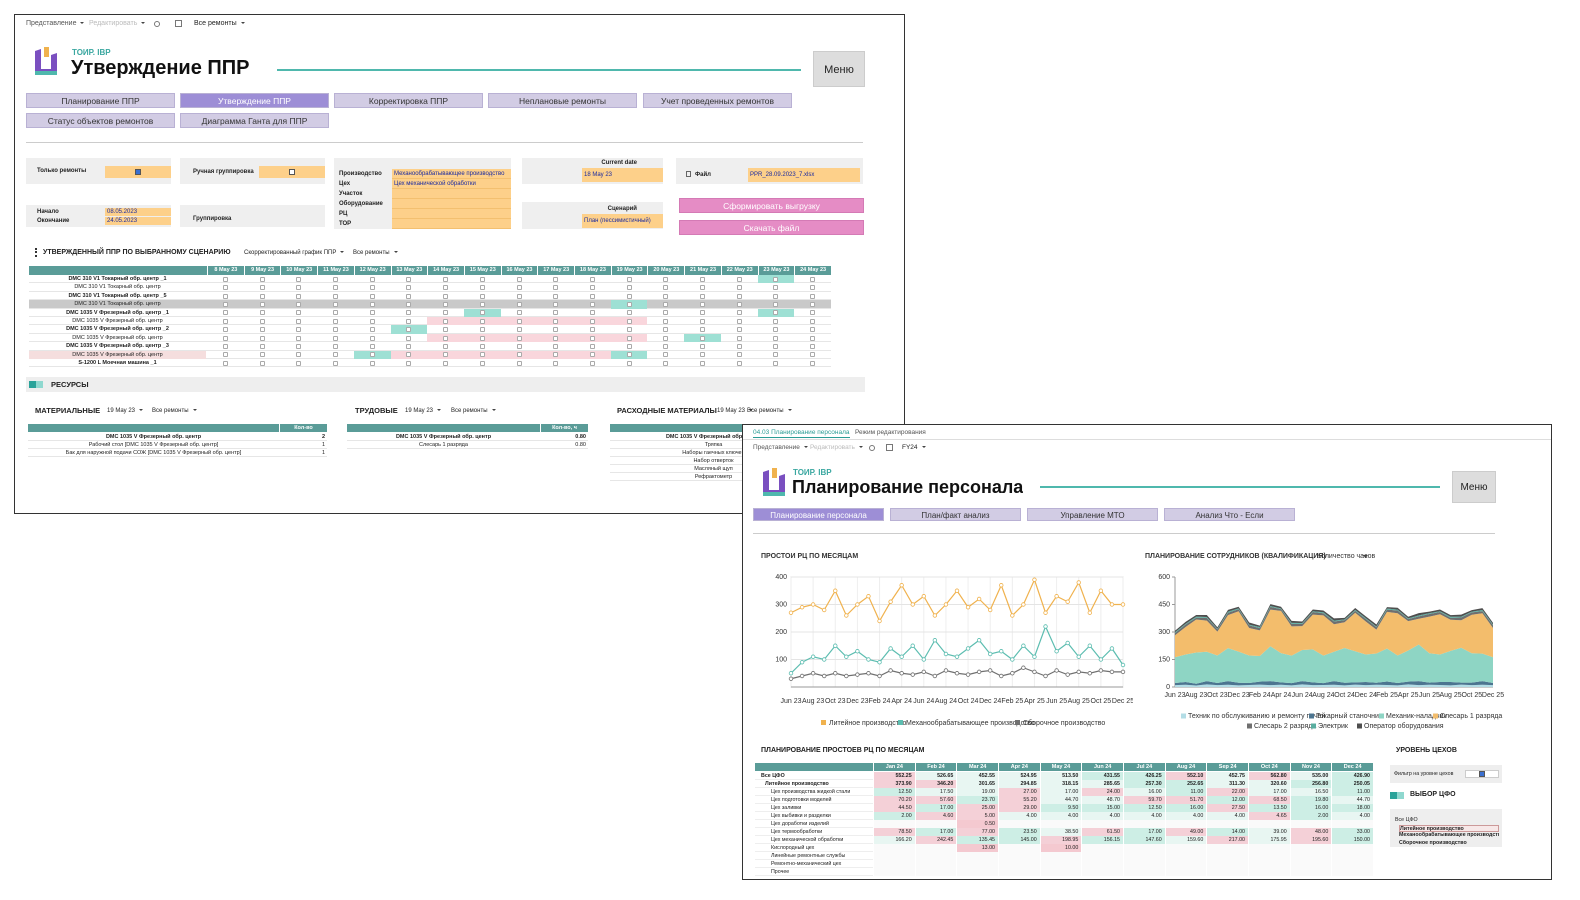 The height and width of the screenshot is (900, 1580). I want to click on resource-date: 19 May 23, so click(735, 411).